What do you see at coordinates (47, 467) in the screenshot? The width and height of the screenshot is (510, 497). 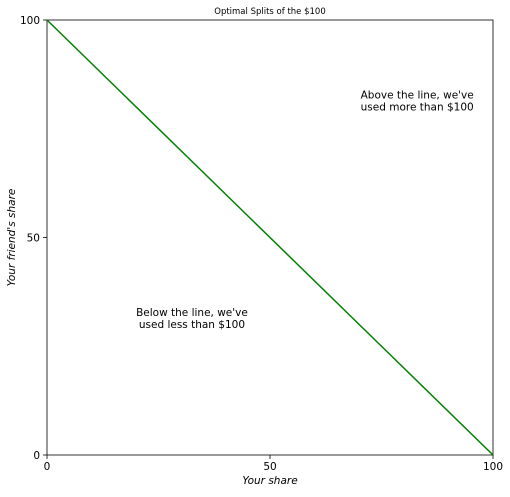 I see `x-tick-label: 0` at bounding box center [47, 467].